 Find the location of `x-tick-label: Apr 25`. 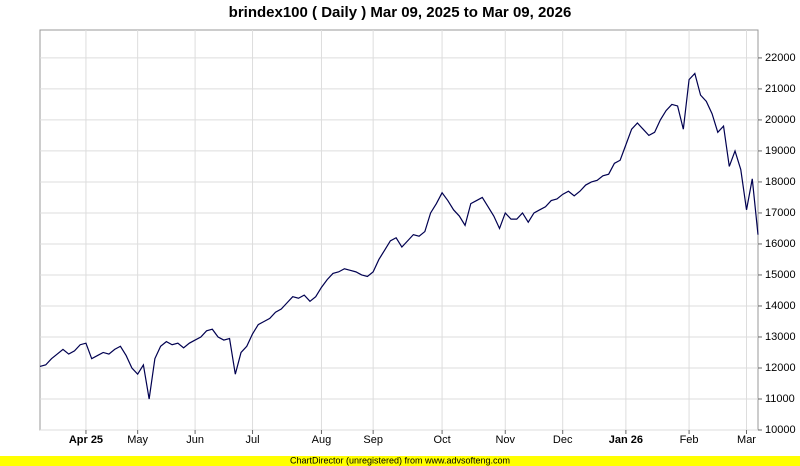

x-tick-label: Apr 25 is located at coordinates (86, 440).